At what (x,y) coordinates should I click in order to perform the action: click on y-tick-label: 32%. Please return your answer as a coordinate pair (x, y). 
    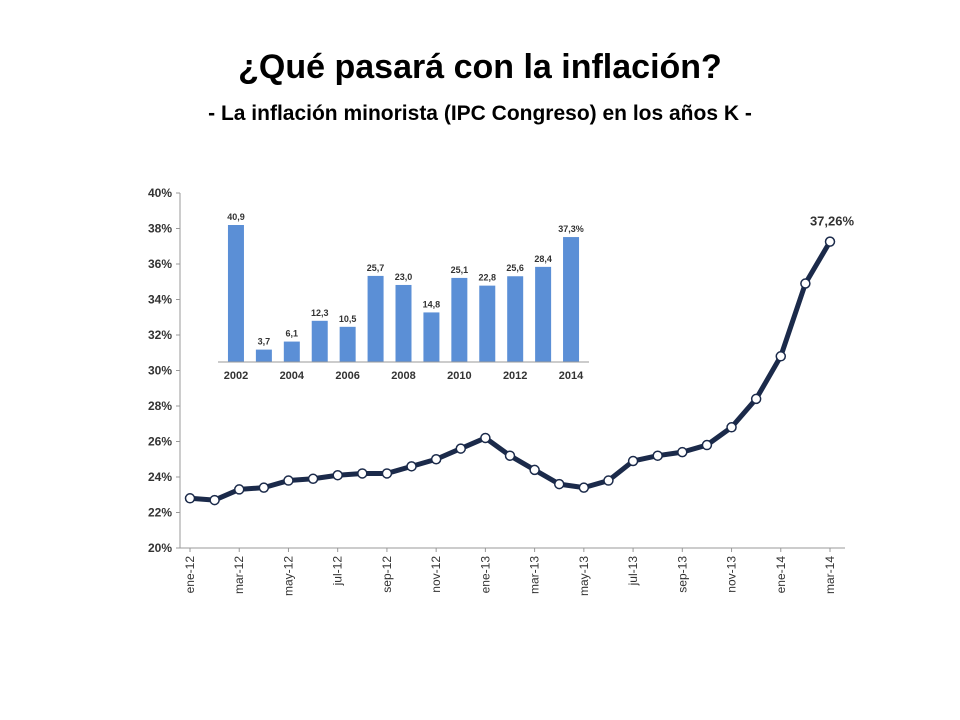
    Looking at the image, I should click on (160, 335).